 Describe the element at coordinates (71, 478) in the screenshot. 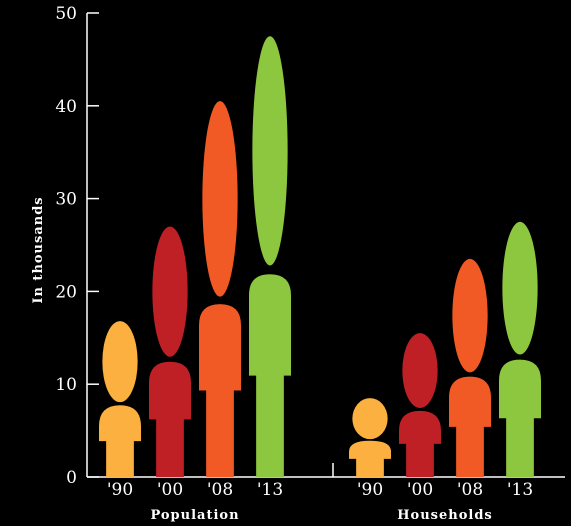

I see `y-tick-label: 0` at that location.